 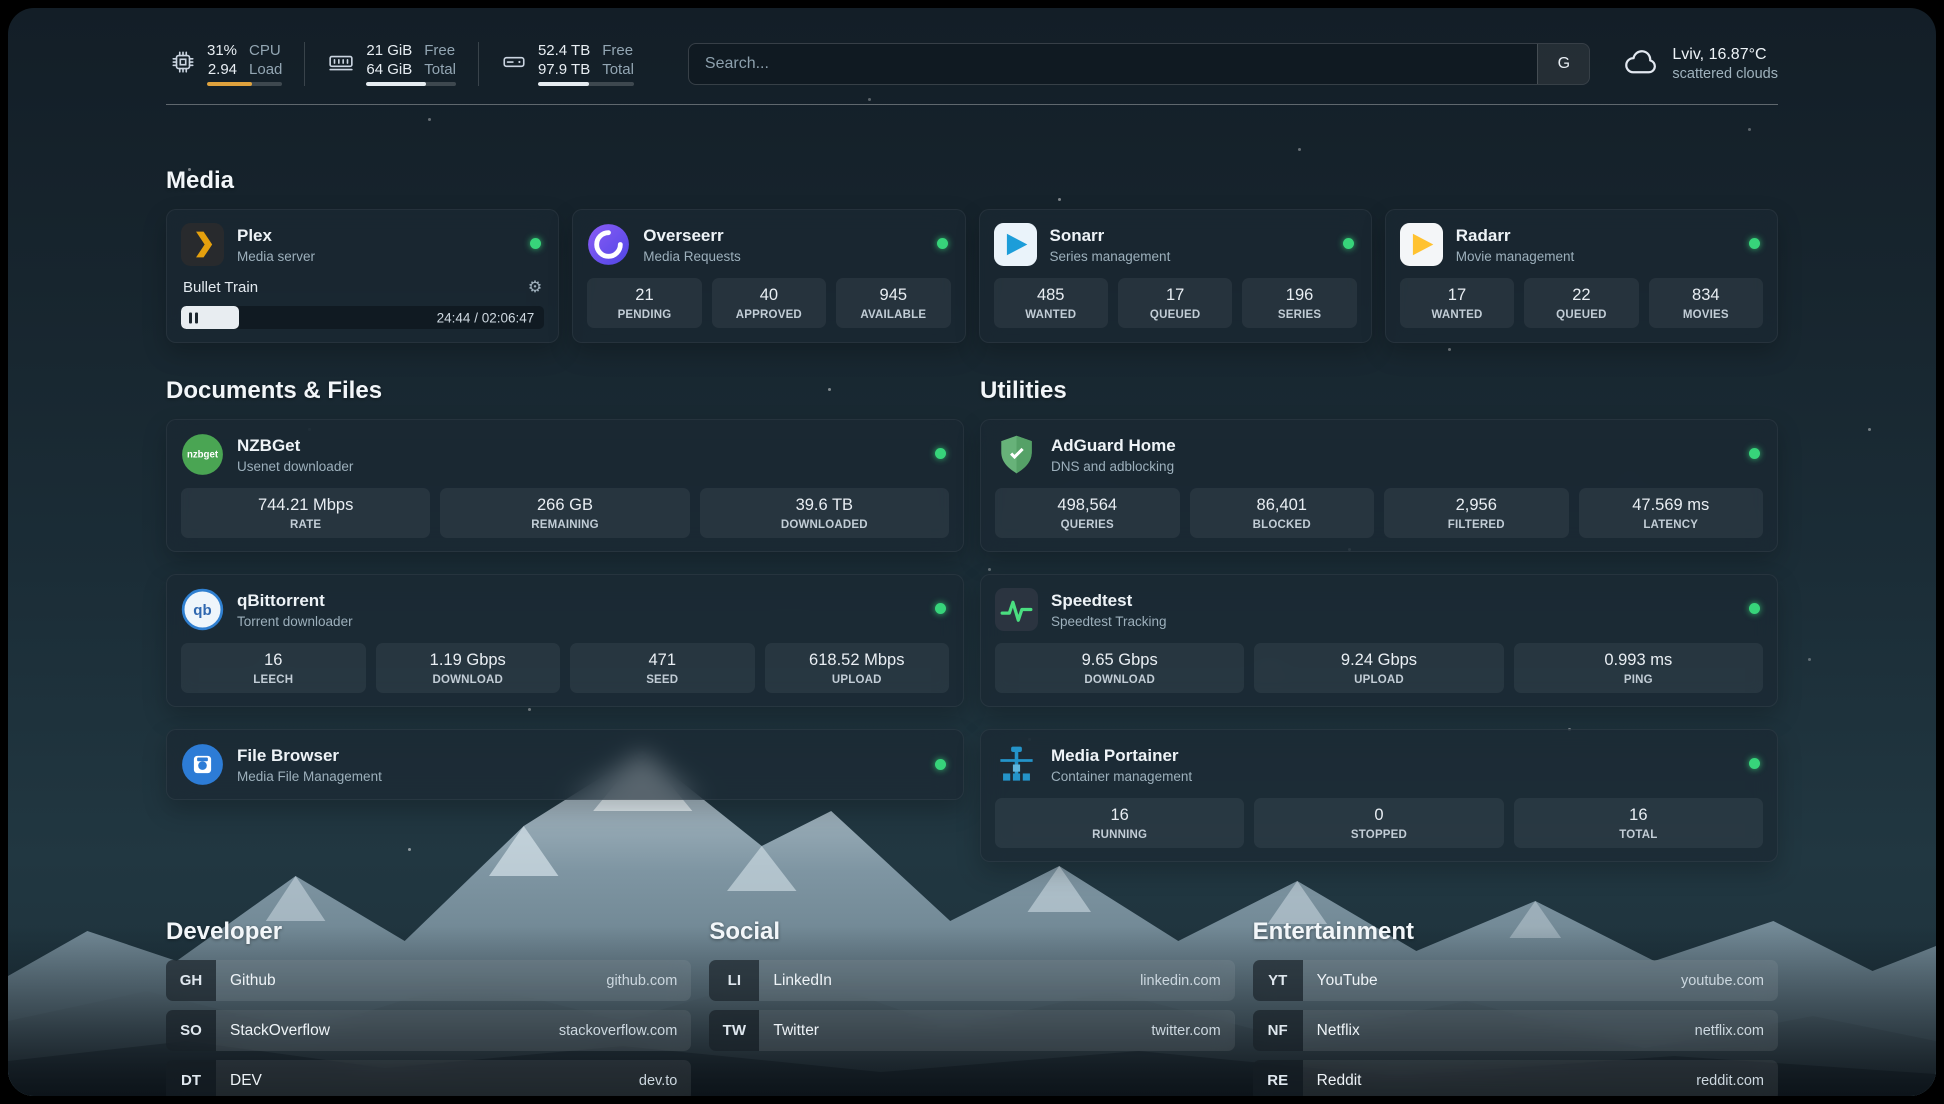 I want to click on bookmark-reddit: RE Reddit reddit.com, so click(x=1515, y=1078).